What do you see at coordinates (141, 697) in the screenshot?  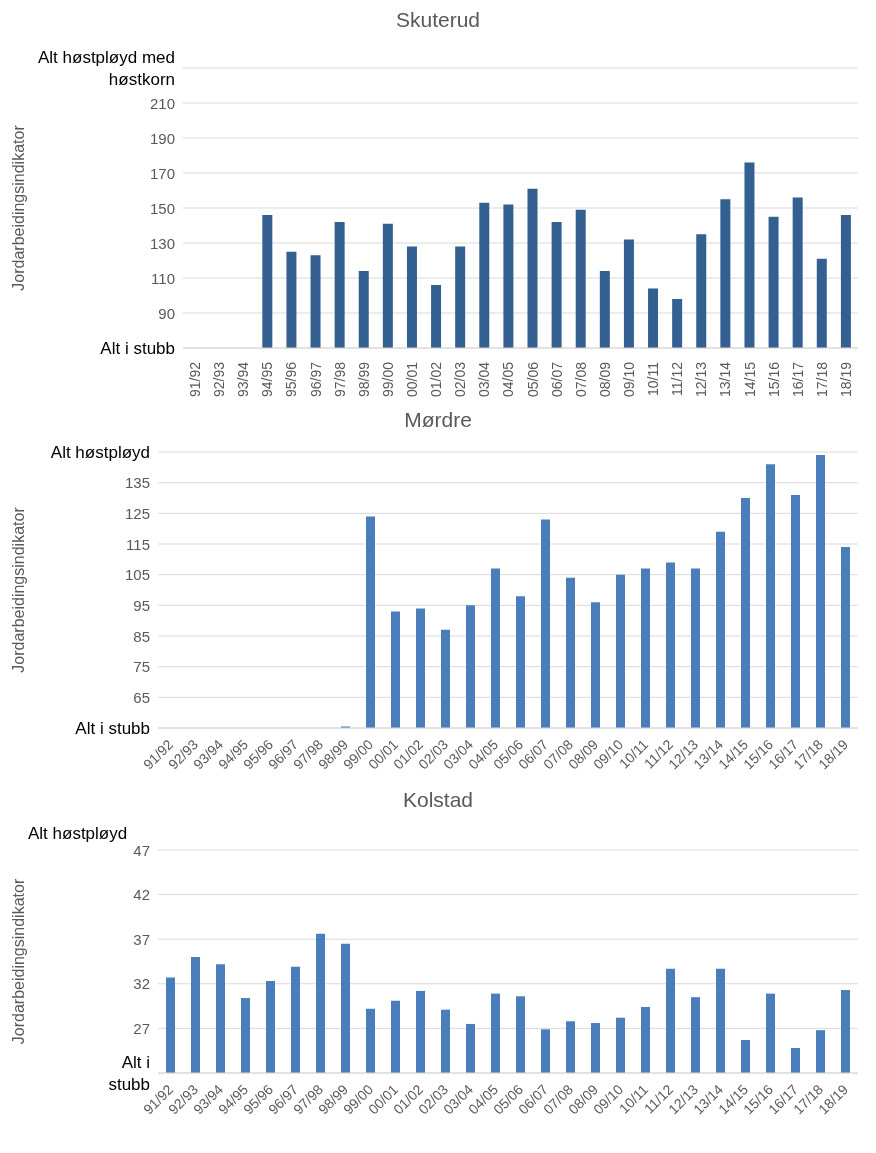 I see `y-tick-label: 65` at bounding box center [141, 697].